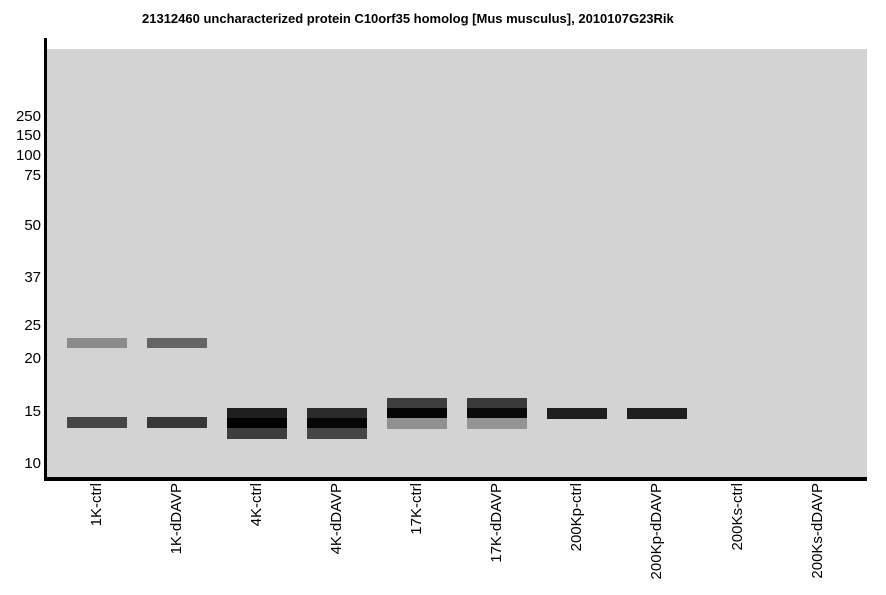 The width and height of the screenshot is (886, 595). I want to click on mw-marker-20: 20, so click(32, 358).